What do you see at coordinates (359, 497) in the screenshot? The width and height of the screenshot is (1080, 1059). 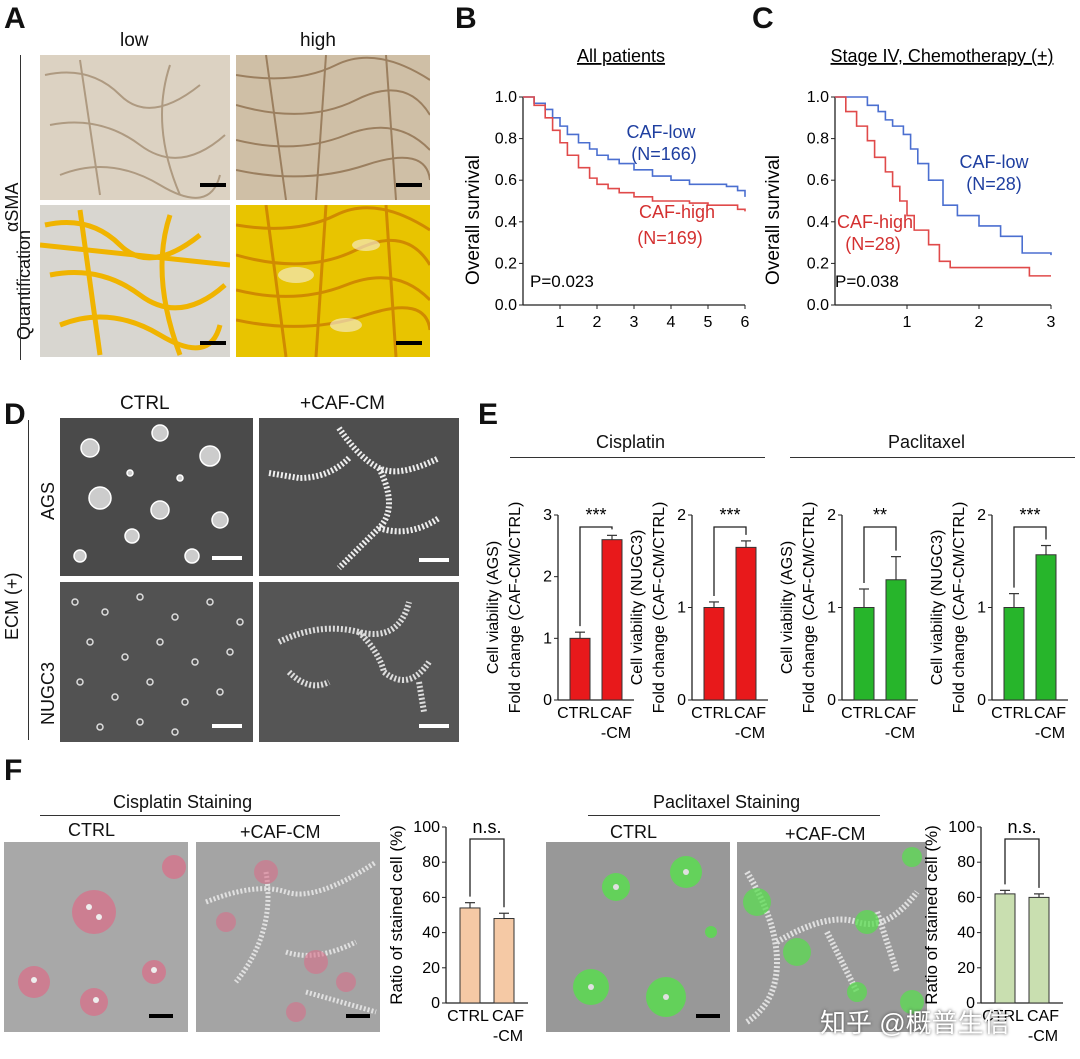 I see `micrograph-ags-caf` at bounding box center [359, 497].